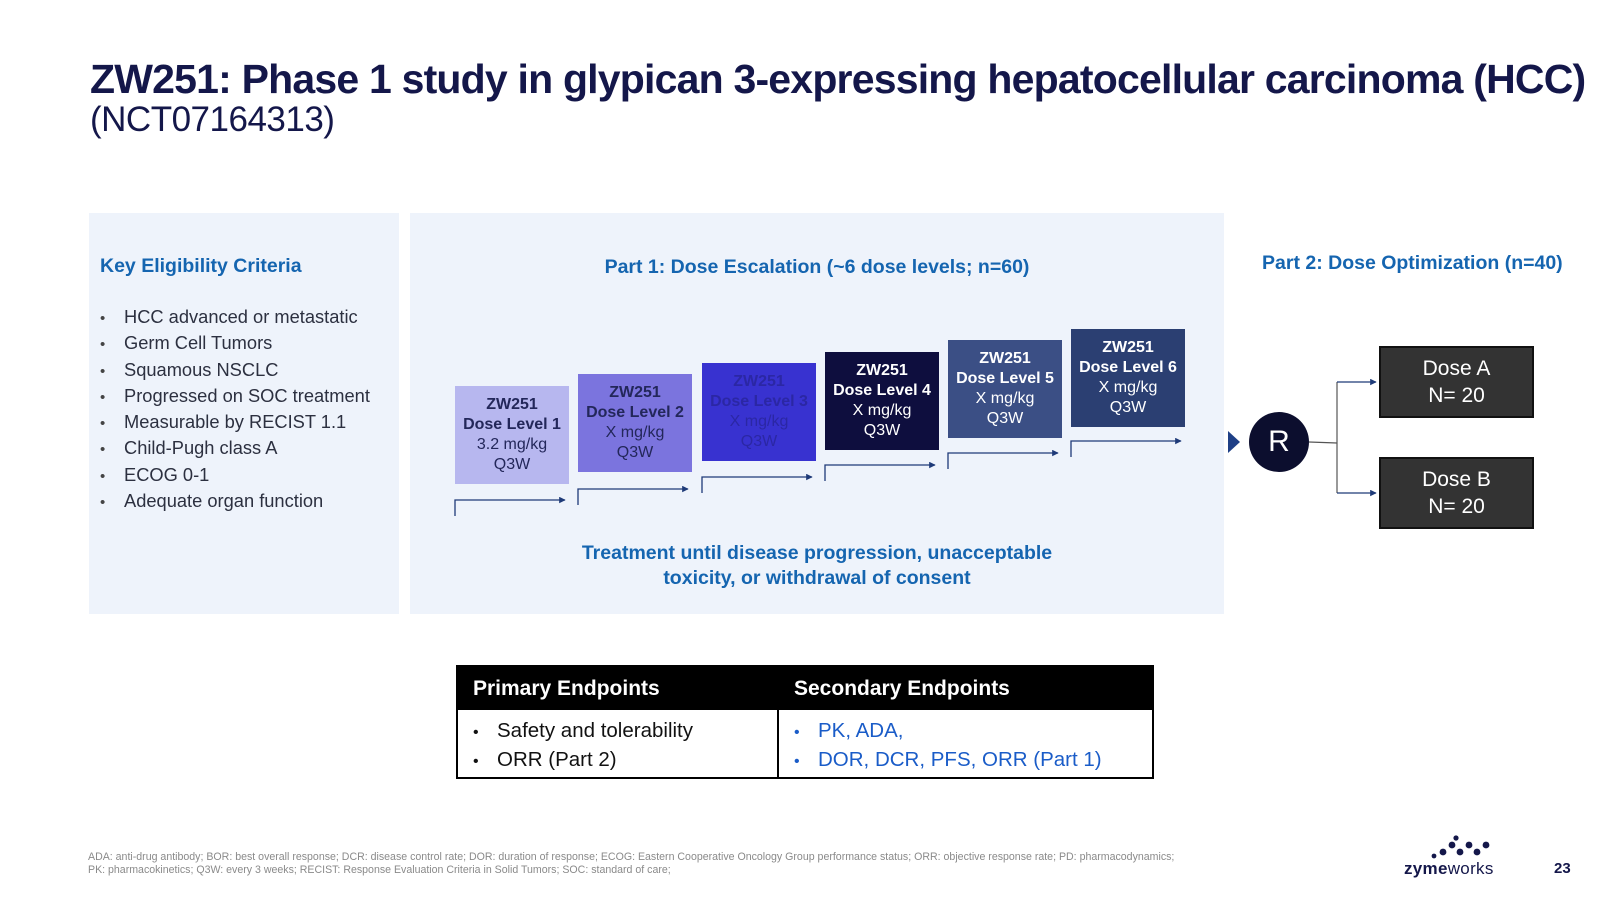 Image resolution: width=1600 pixels, height=900 pixels. What do you see at coordinates (201, 266) in the screenshot?
I see `eligibility-heading: Key Eligibility Criteria` at bounding box center [201, 266].